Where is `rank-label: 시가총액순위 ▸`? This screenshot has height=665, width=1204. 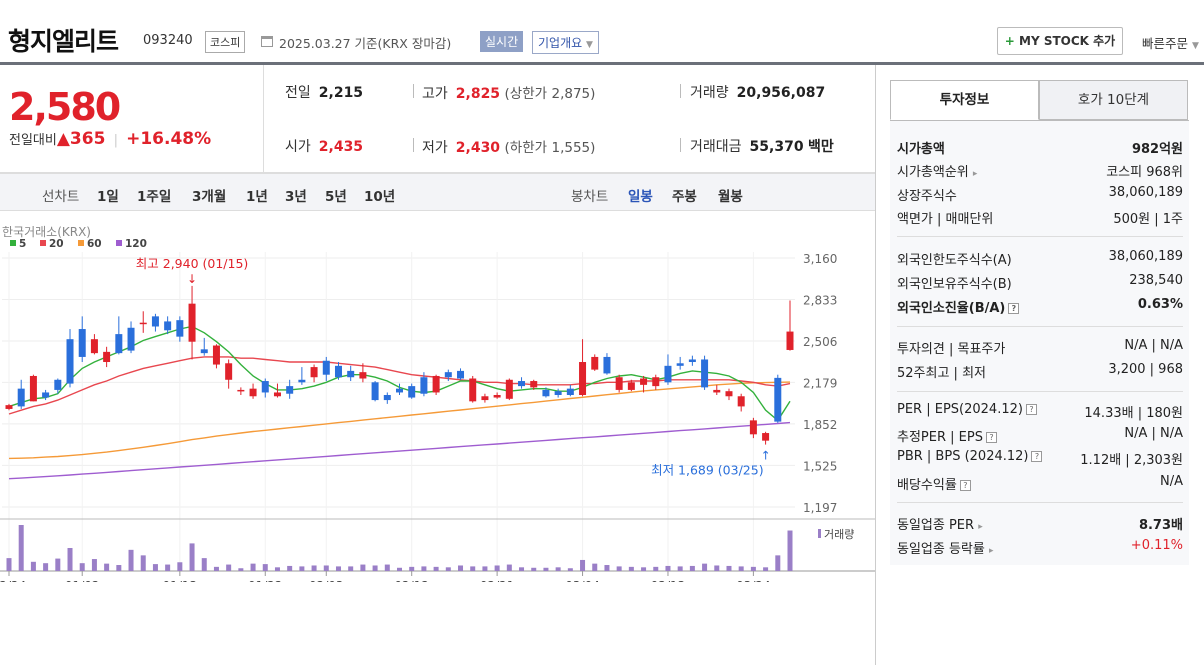
rank-label: 시가총액순위 ▸ is located at coordinates (937, 170).